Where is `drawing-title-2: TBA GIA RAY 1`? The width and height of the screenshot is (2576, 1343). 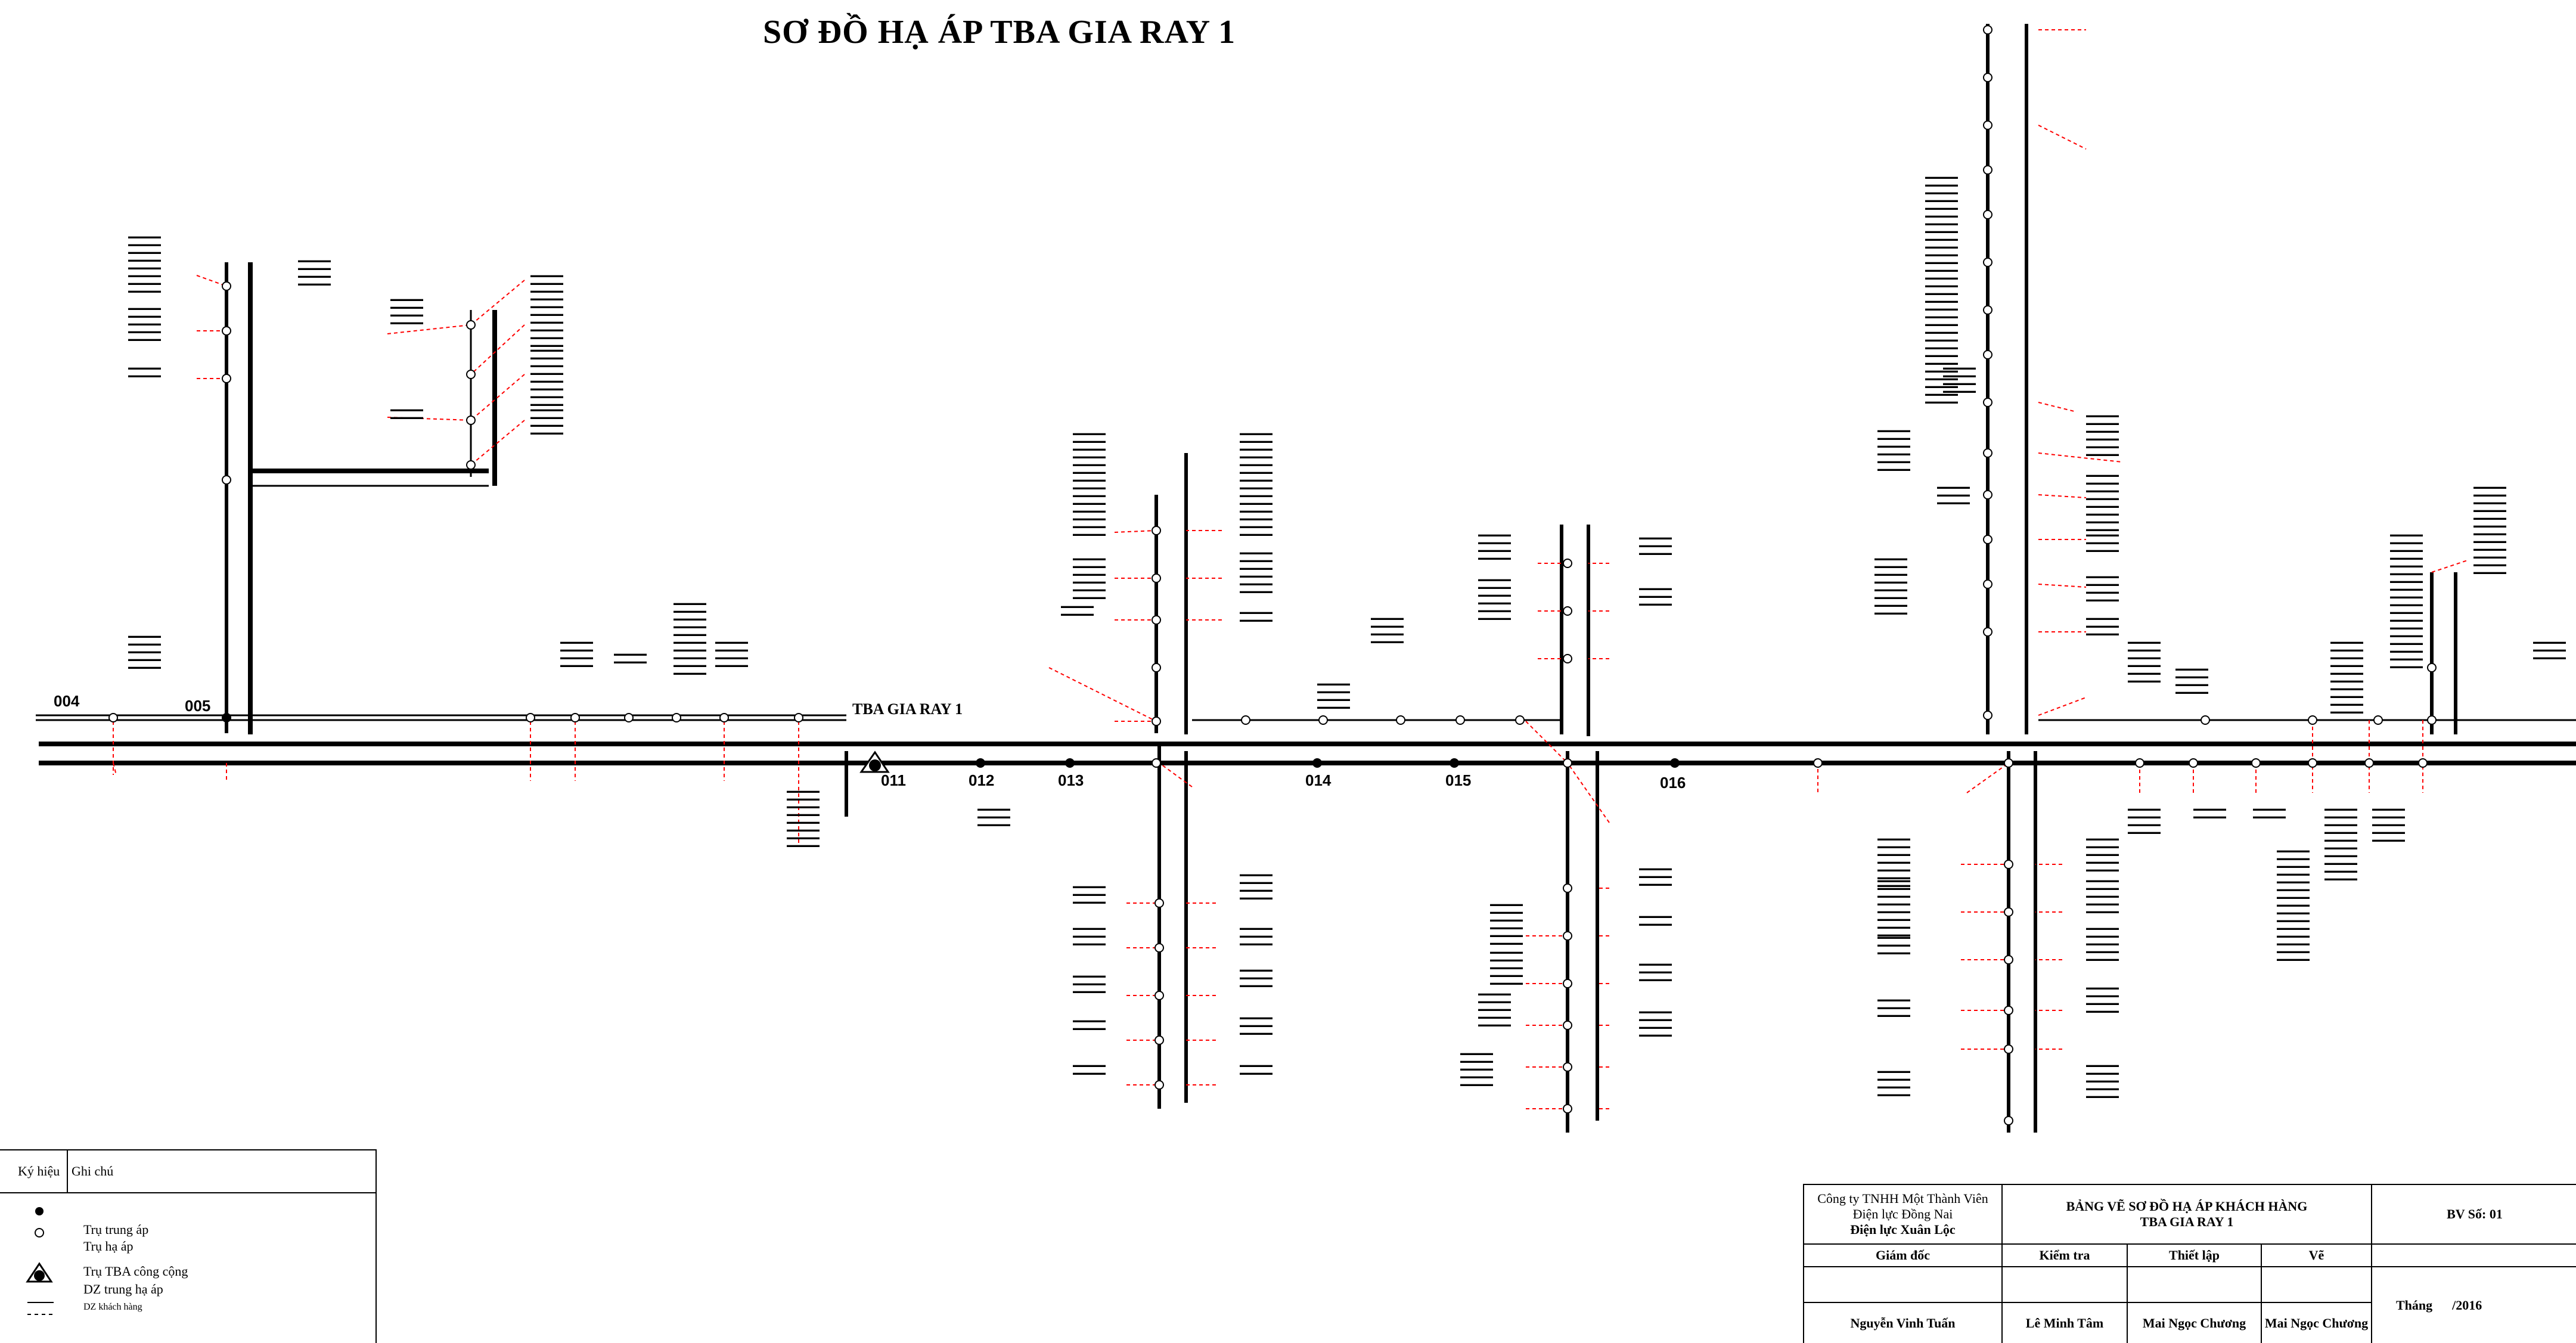
drawing-title-2: TBA GIA RAY 1 is located at coordinates (2187, 1221).